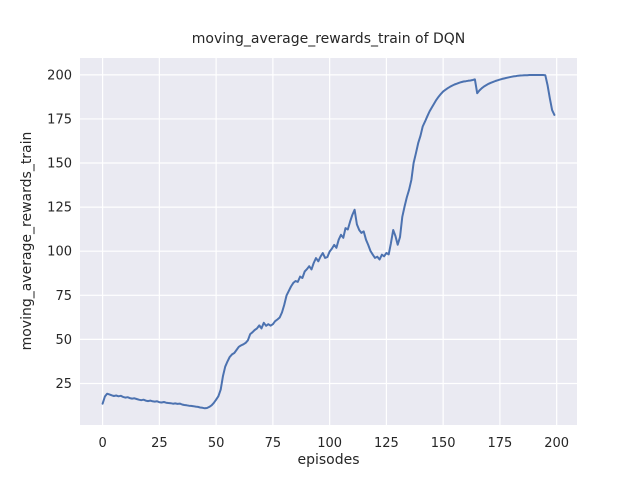  Describe the element at coordinates (556, 443) in the screenshot. I see `x-tick-label: 200` at that location.